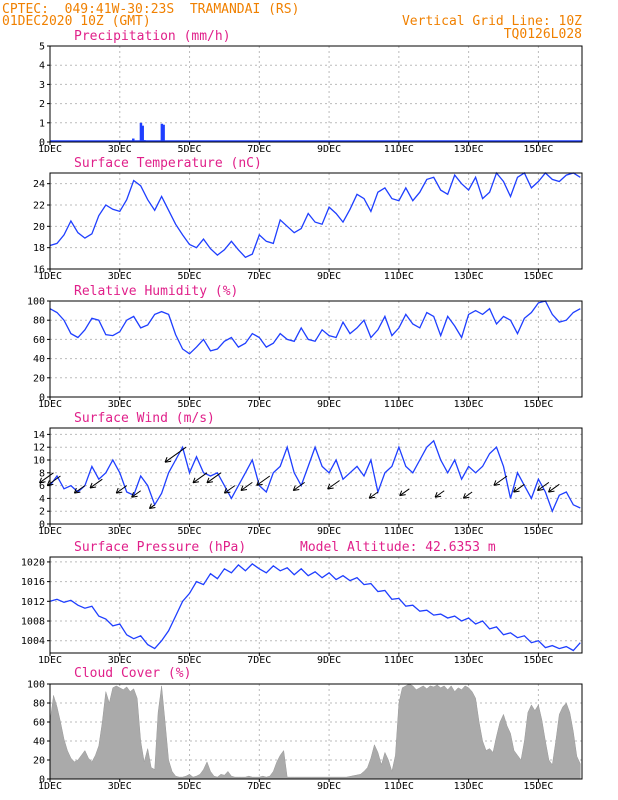 Image resolution: width=618 pixels, height=800 pixels. I want to click on wind-xtick-label: 15DEC, so click(538, 531).